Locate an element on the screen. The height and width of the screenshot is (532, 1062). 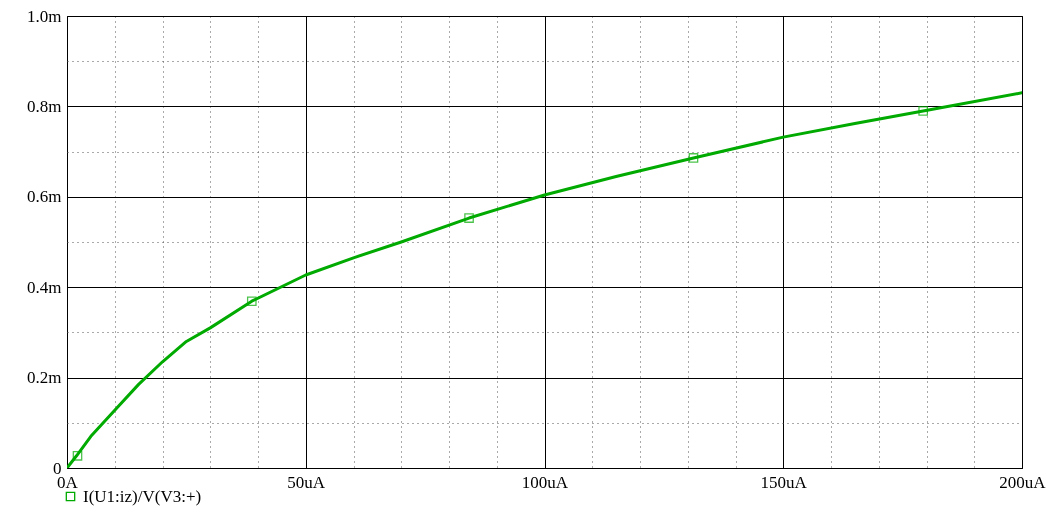
y-tick-label: 0.6m is located at coordinates (44, 197).